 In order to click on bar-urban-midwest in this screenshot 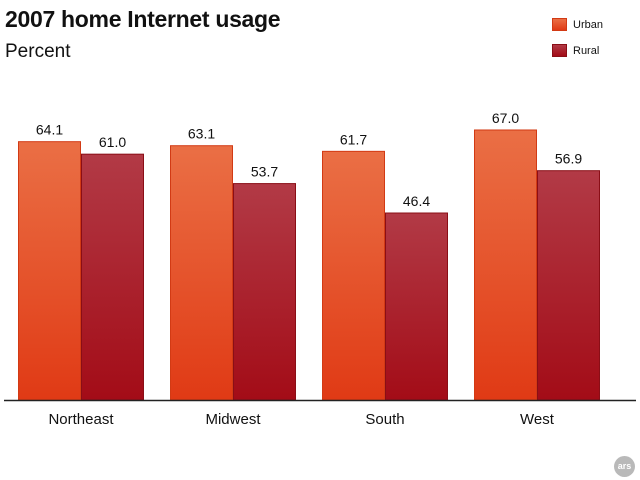, I will do `click(201, 273)`.